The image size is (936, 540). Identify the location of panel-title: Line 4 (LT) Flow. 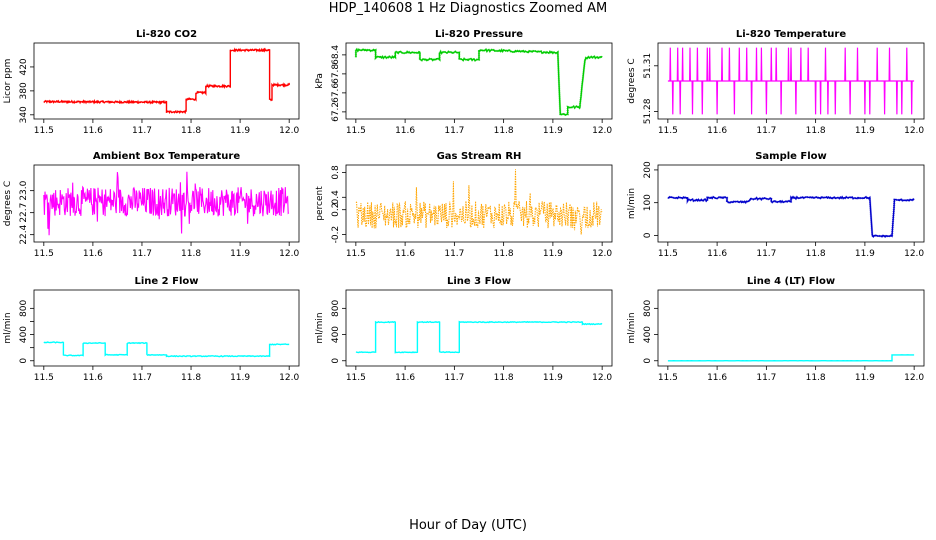
(791, 281).